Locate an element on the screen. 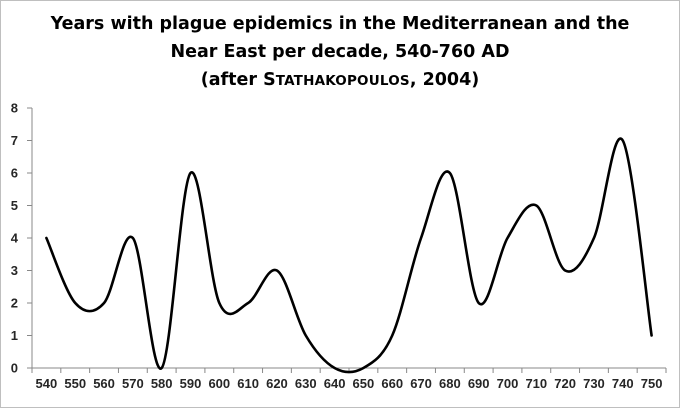  x-tick-label: 550 is located at coordinates (75, 383).